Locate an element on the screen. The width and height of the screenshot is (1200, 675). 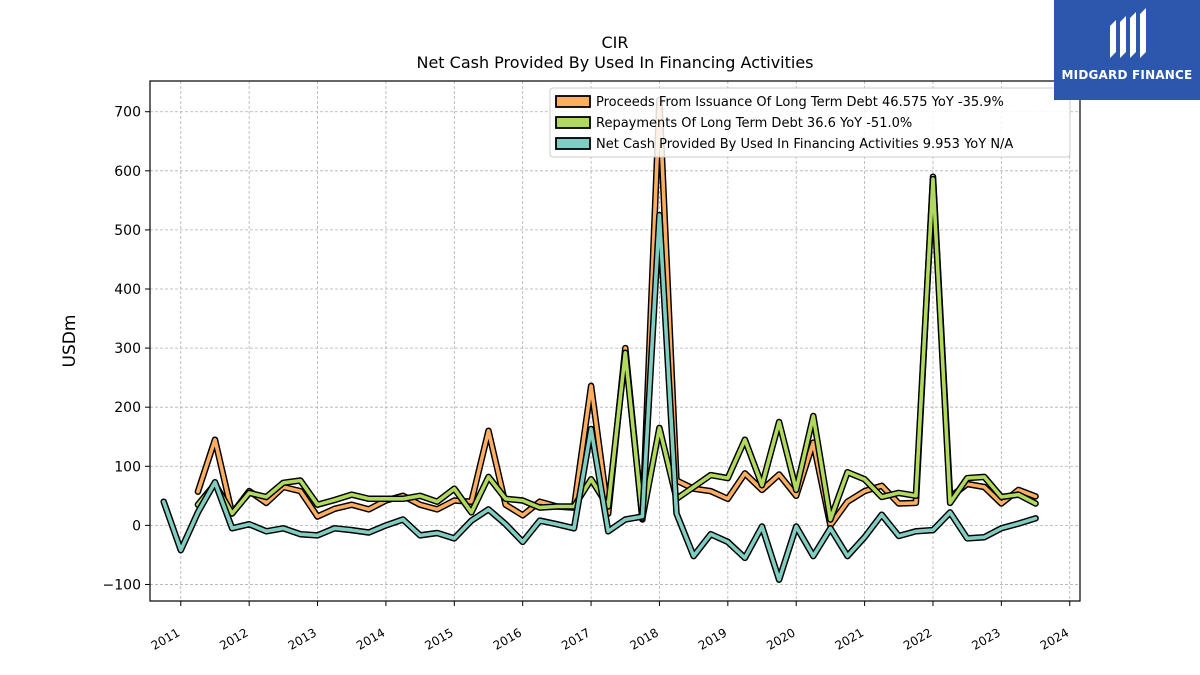
legend-box is located at coordinates (810, 122).